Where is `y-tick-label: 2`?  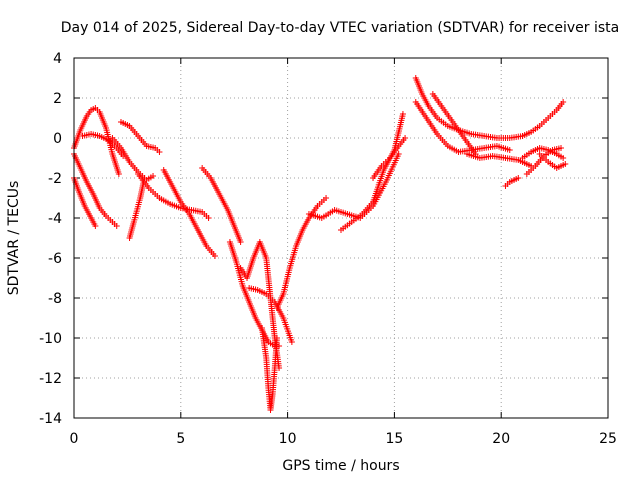 y-tick-label: 2 is located at coordinates (57, 99).